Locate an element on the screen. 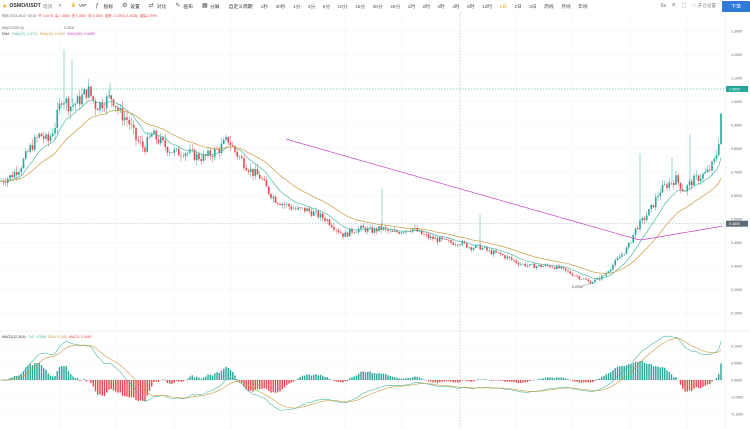 This screenshot has height=429, width=750. interval-option: 3日 is located at coordinates (533, 7).